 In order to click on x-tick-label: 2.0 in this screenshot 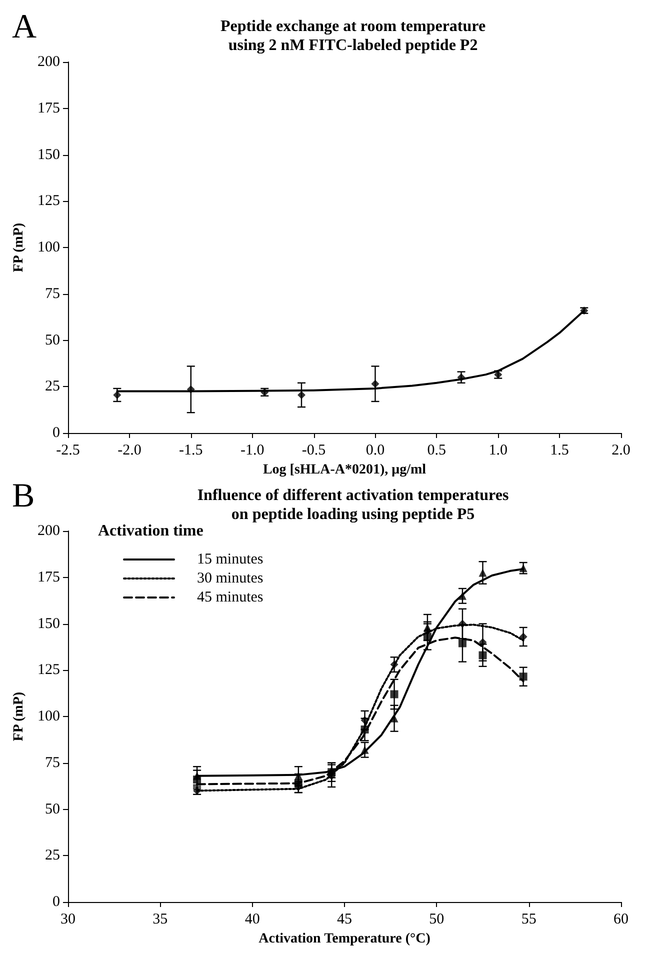, I will do `click(621, 450)`.